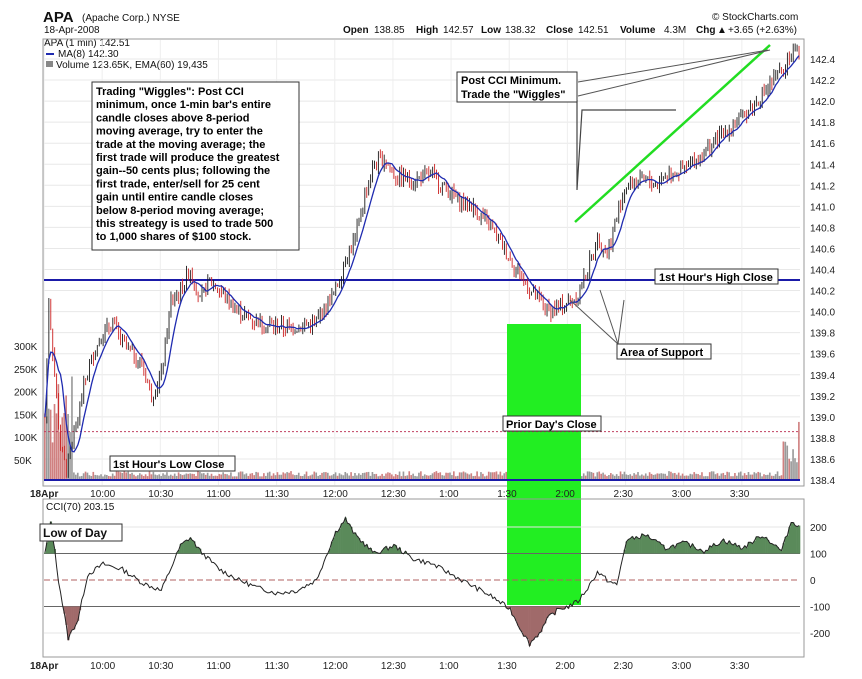 The width and height of the screenshot is (862, 679). I want to click on post-cci-line-1: Post CCI Minimum., so click(511, 81).